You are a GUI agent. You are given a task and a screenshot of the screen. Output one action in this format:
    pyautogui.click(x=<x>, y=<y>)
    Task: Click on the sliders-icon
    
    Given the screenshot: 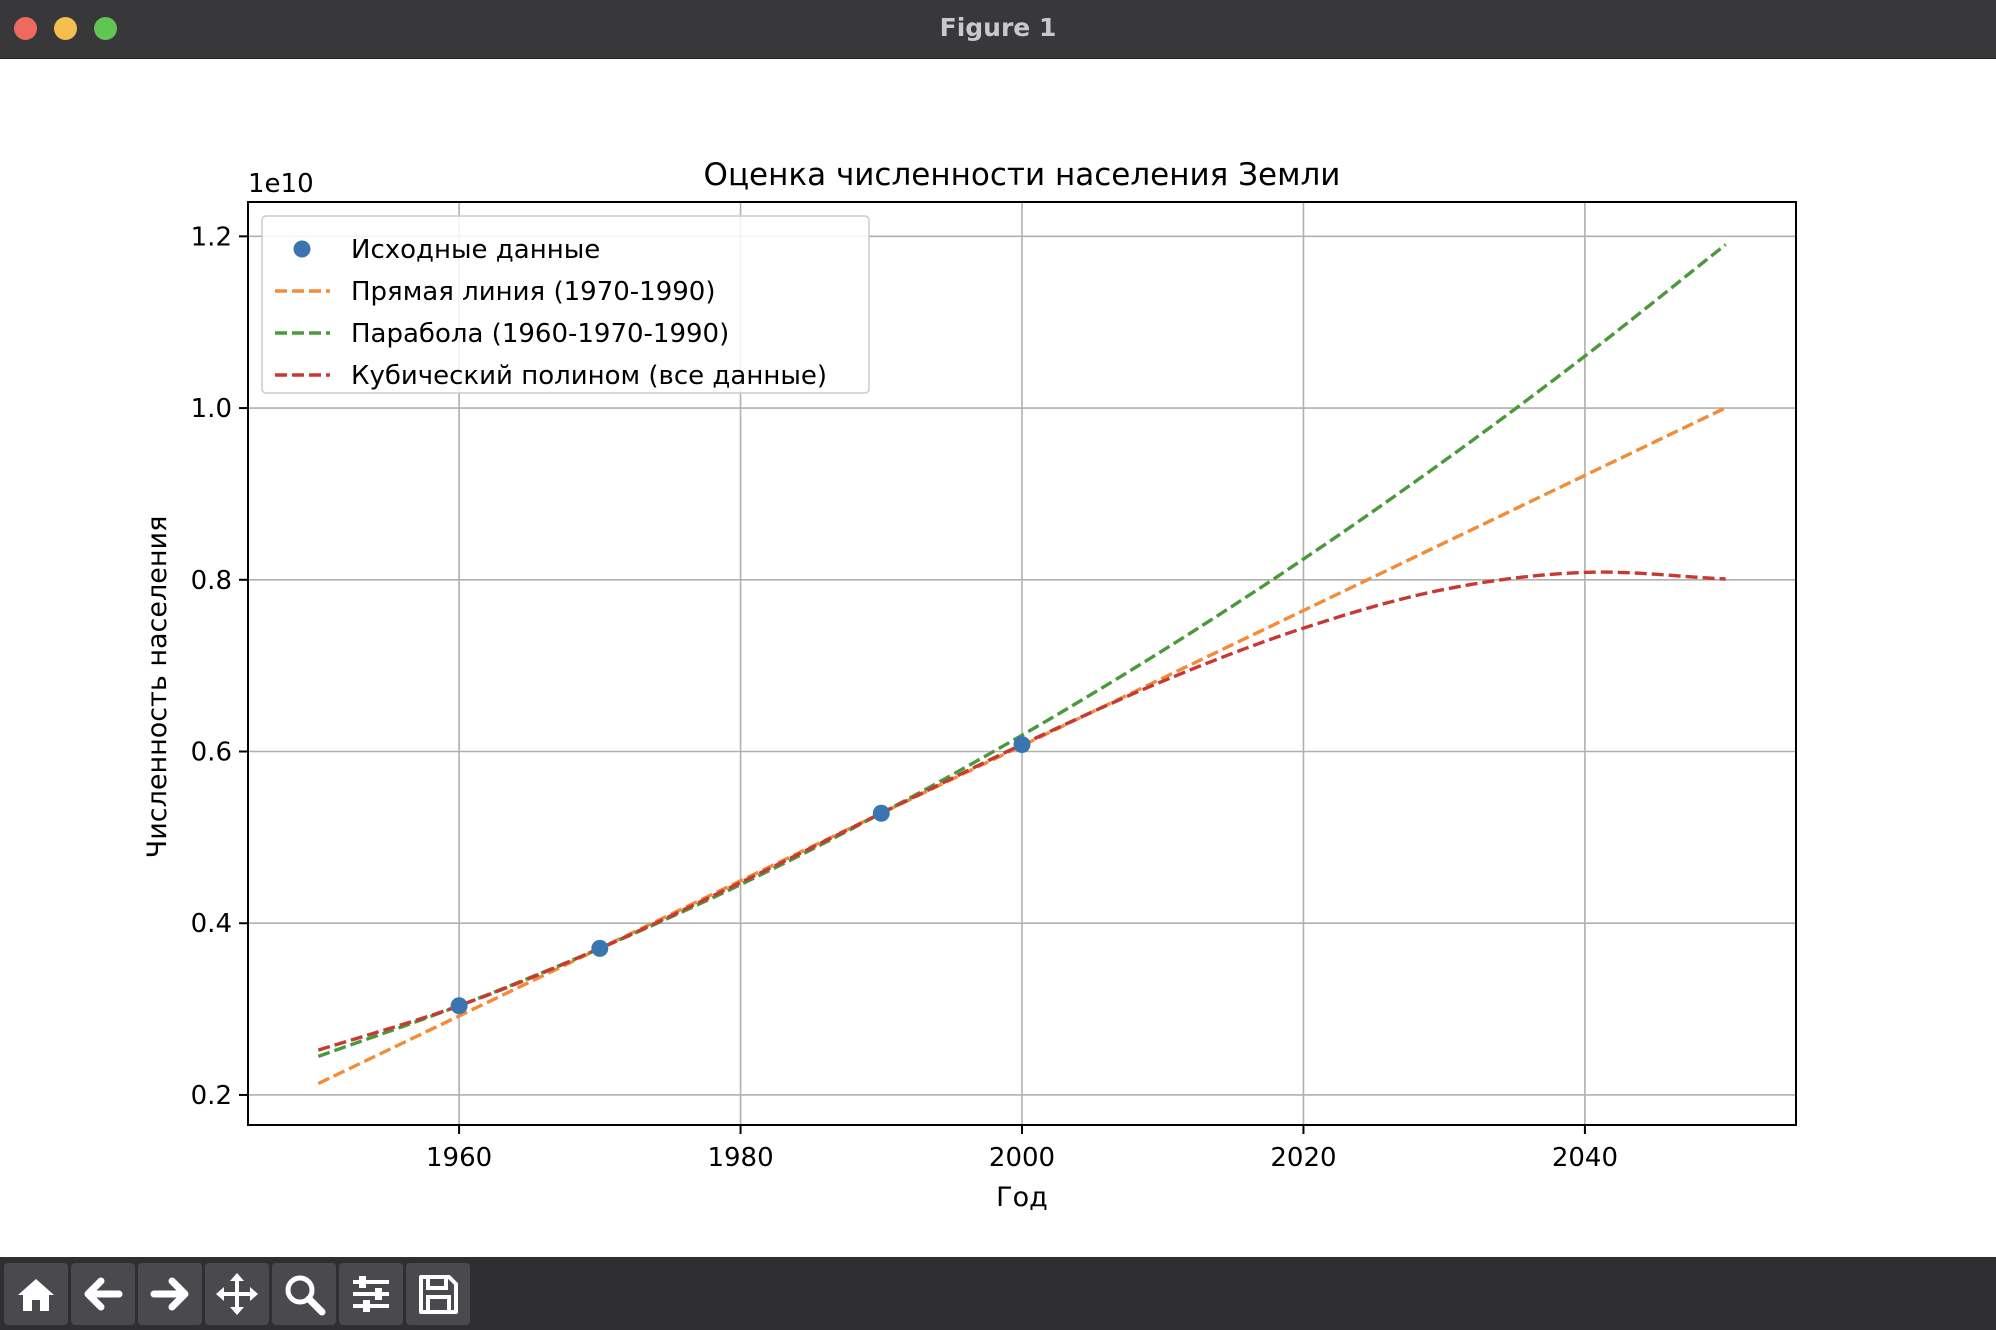 What is the action you would take?
    pyautogui.click(x=371, y=1294)
    